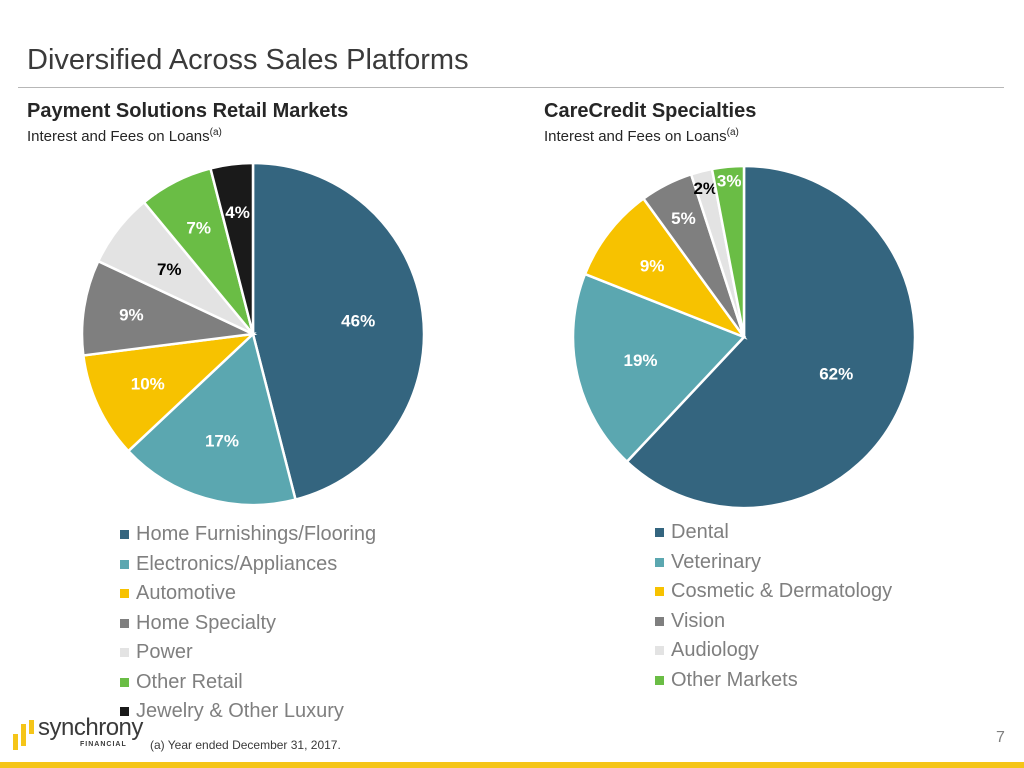 The image size is (1024, 768). Describe the element at coordinates (635, 136) in the screenshot. I see `right-subheading-text: Interest and Fees on Loans` at that location.